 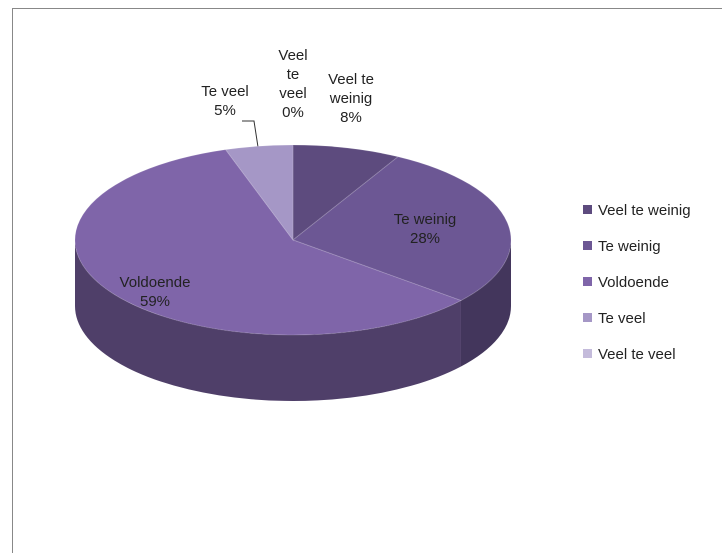 I want to click on data-label: Te veel 5%, so click(x=225, y=101).